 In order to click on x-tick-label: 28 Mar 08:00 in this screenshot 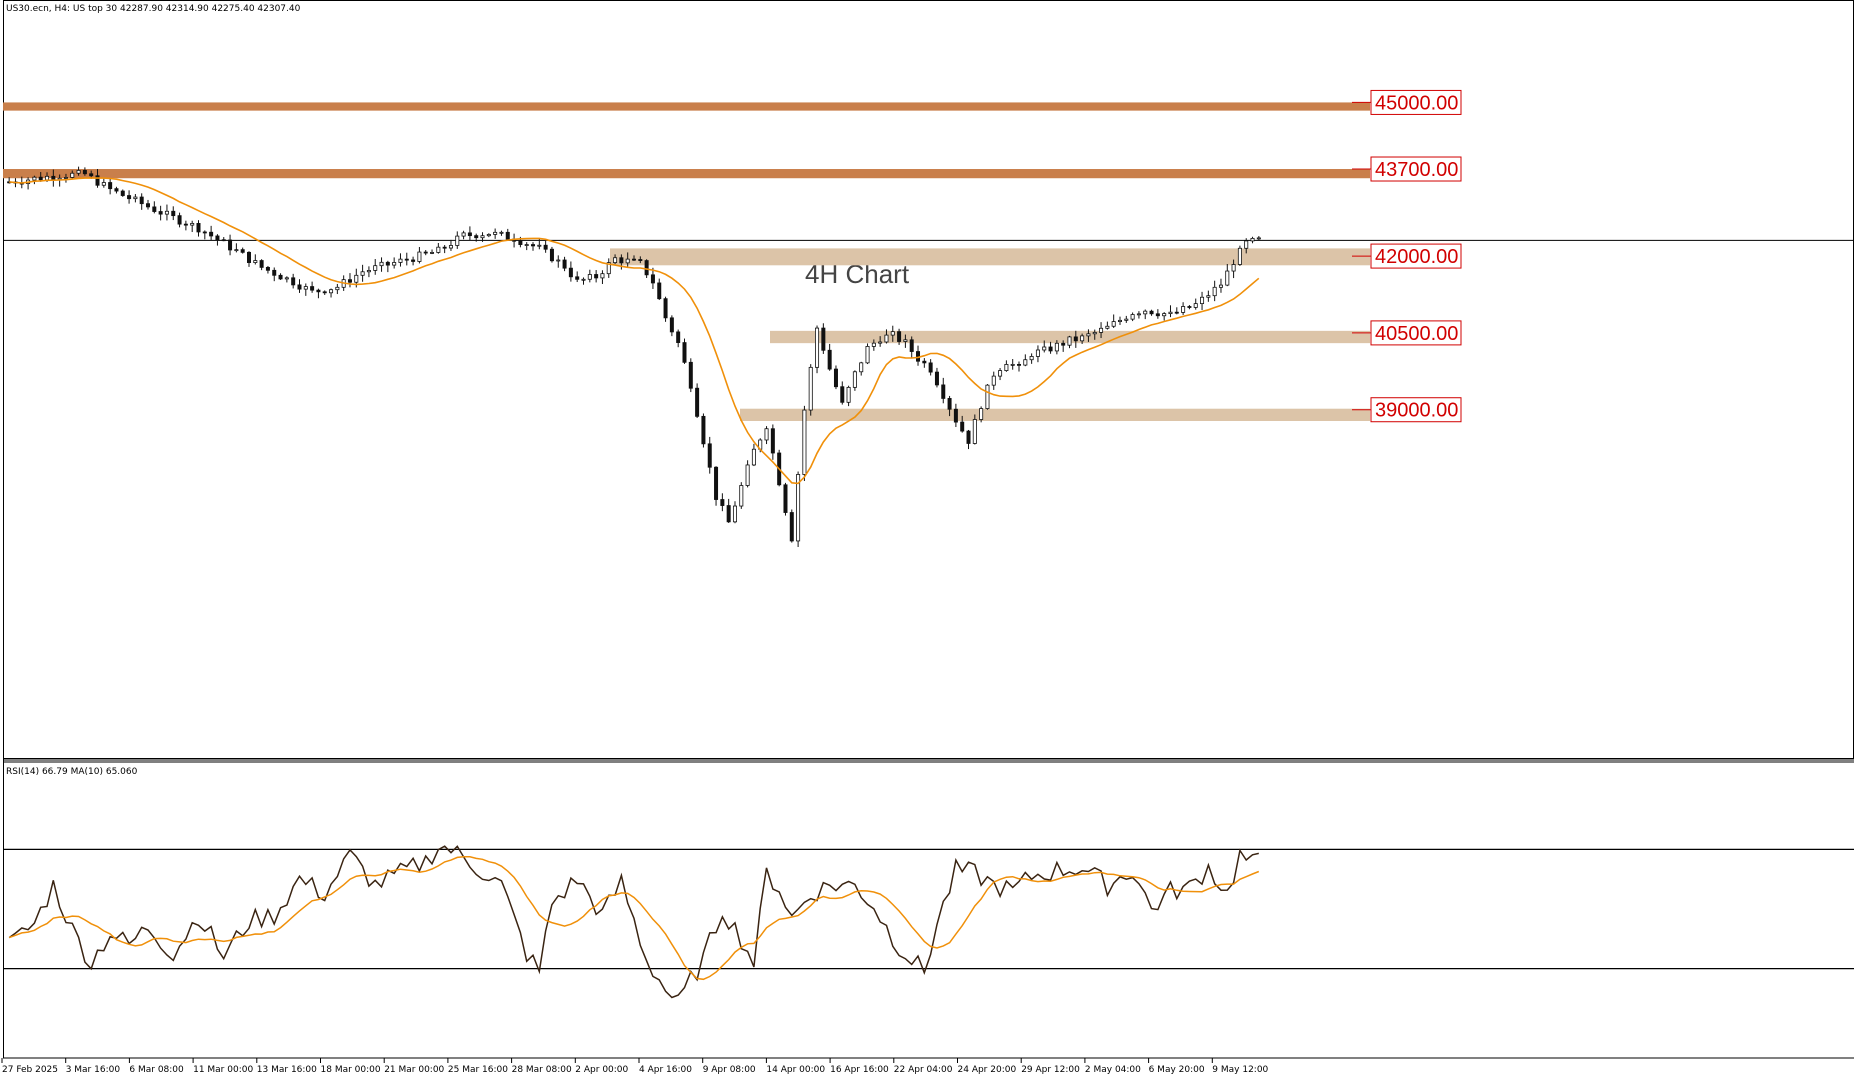, I will do `click(542, 1070)`.